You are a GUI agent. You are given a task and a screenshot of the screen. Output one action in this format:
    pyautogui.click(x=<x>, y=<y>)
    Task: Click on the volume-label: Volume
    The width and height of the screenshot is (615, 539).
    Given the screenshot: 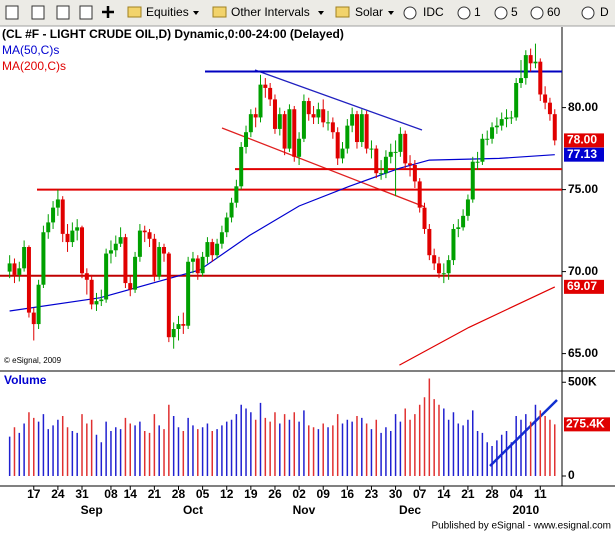 What is the action you would take?
    pyautogui.click(x=25, y=380)
    